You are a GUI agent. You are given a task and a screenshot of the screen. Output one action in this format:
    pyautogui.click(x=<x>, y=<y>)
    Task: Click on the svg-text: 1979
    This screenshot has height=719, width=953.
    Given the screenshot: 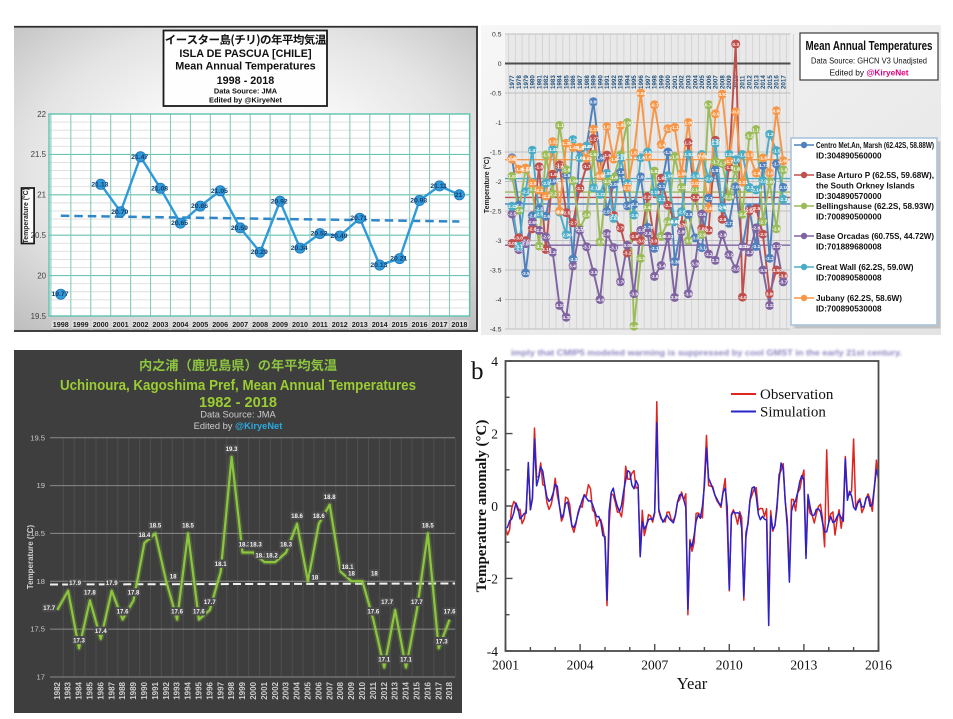 What is the action you would take?
    pyautogui.click(x=526, y=82)
    